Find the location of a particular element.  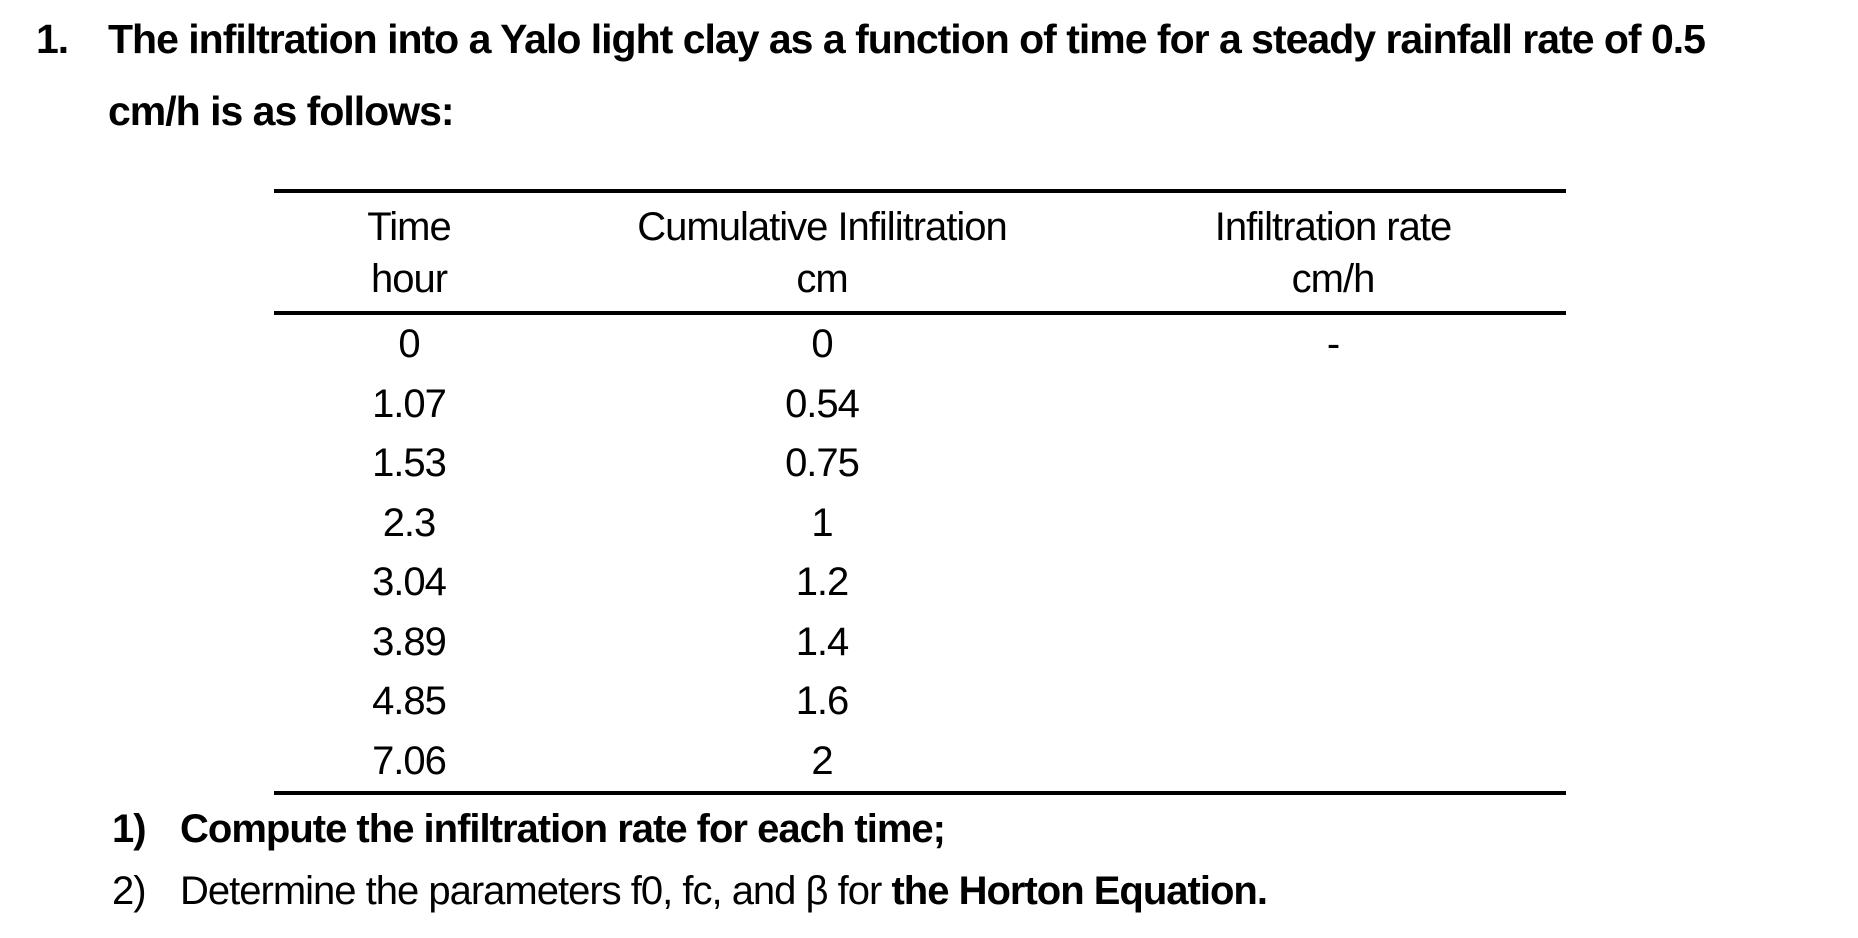

cell-cumulative: 0.54 is located at coordinates (822, 403).